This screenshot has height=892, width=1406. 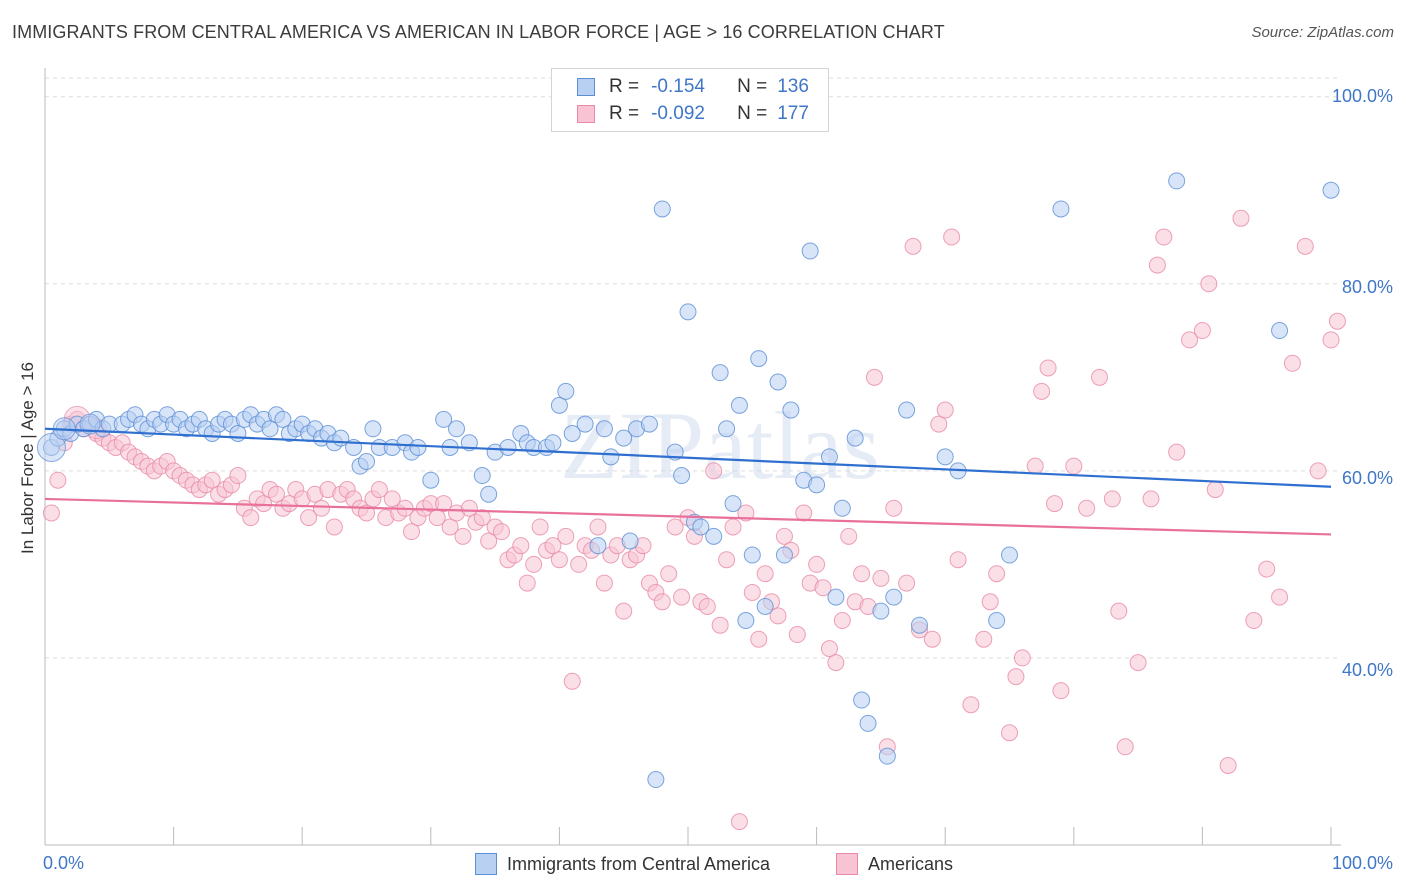 I want to click on x-tick-label-0: 0.0%, so click(x=64, y=863).